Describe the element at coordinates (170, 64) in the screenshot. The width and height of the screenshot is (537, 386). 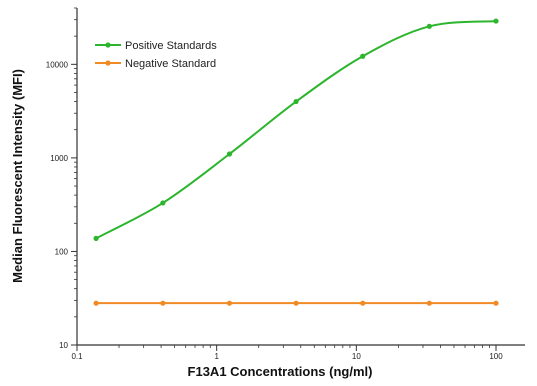
I see `legend-label: Negative Standard` at that location.